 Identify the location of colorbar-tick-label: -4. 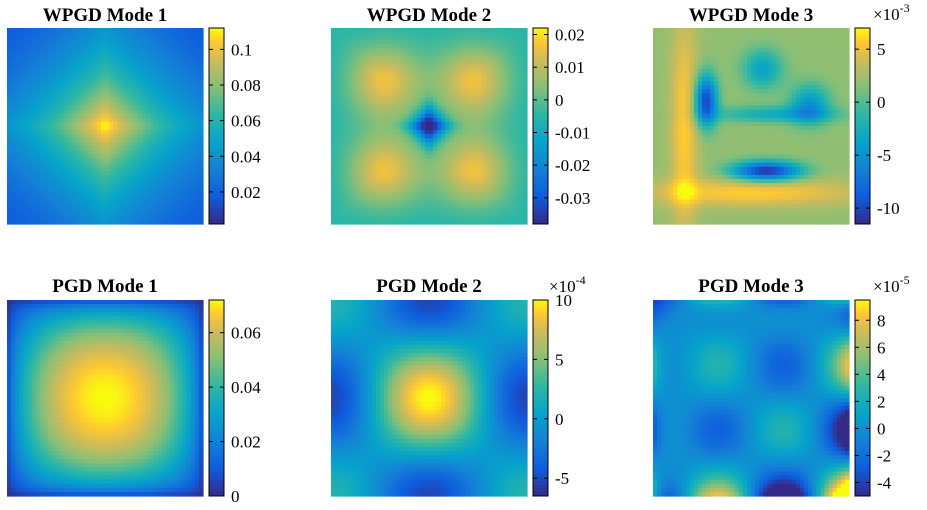
(884, 482).